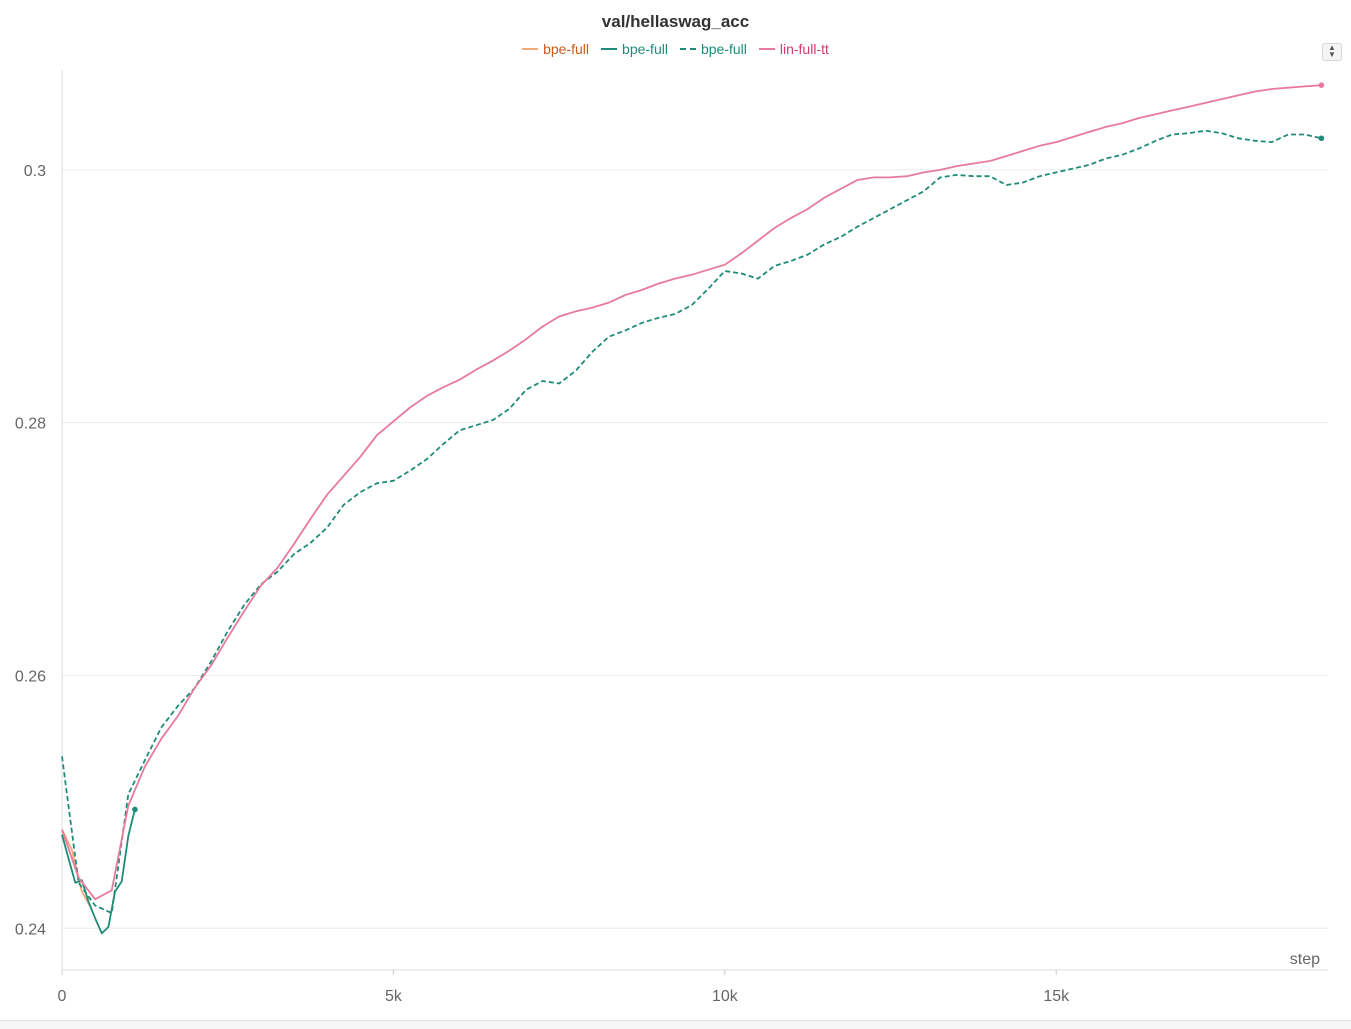 The width and height of the screenshot is (1351, 1029). I want to click on legend: bpe-full bpe-full bpe-full lin-full-tt, so click(675, 49).